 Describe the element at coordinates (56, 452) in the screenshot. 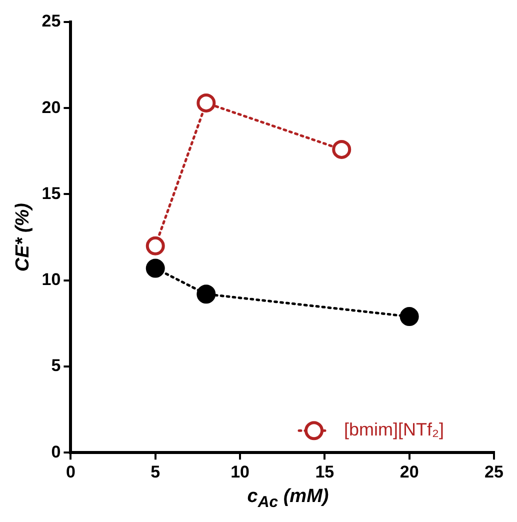

I see `y-tick-label: 0` at that location.